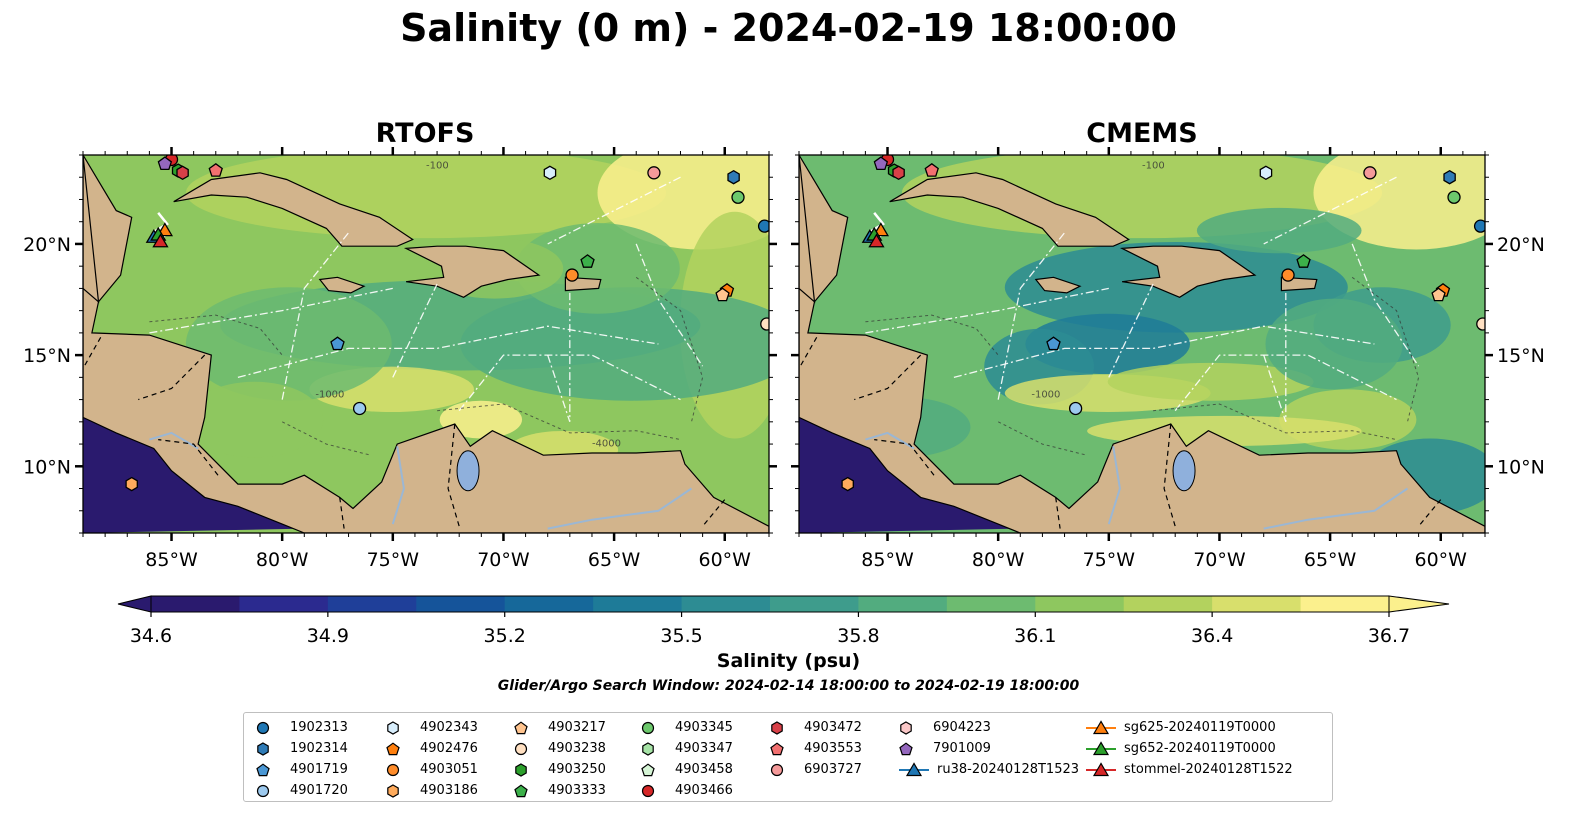 This screenshot has height=827, width=1577. Describe the element at coordinates (47, 356) in the screenshot. I see `y-tick-label: 15°N` at that location.